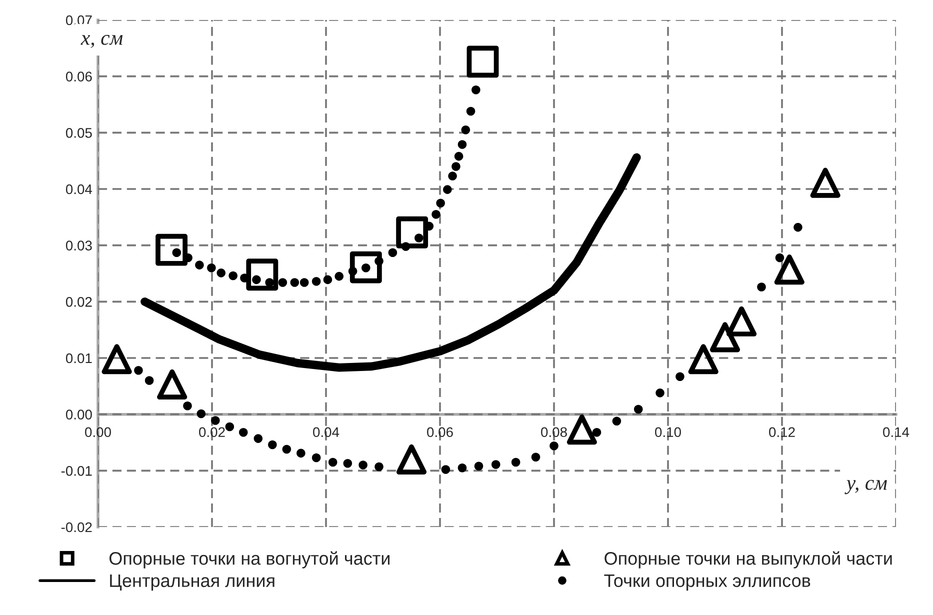 The image size is (933, 615). Describe the element at coordinates (79, 302) in the screenshot. I see `y-tick-label: 0.02` at that location.